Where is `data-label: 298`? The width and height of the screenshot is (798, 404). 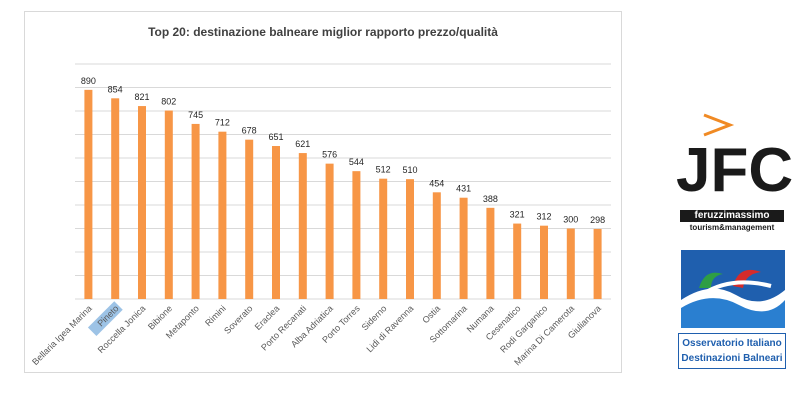 data-label: 298 is located at coordinates (597, 220).